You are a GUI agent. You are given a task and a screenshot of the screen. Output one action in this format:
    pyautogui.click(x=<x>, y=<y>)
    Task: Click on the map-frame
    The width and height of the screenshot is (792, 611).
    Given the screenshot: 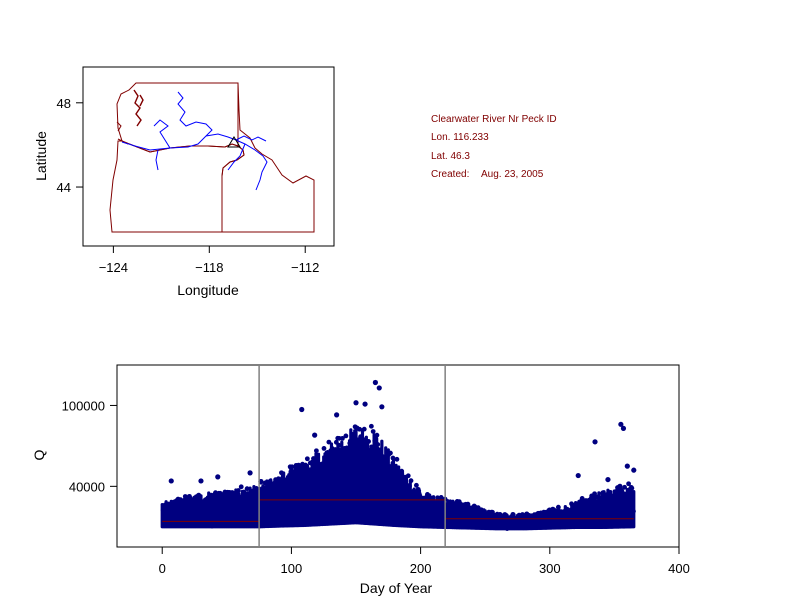 What is the action you would take?
    pyautogui.click(x=208, y=156)
    